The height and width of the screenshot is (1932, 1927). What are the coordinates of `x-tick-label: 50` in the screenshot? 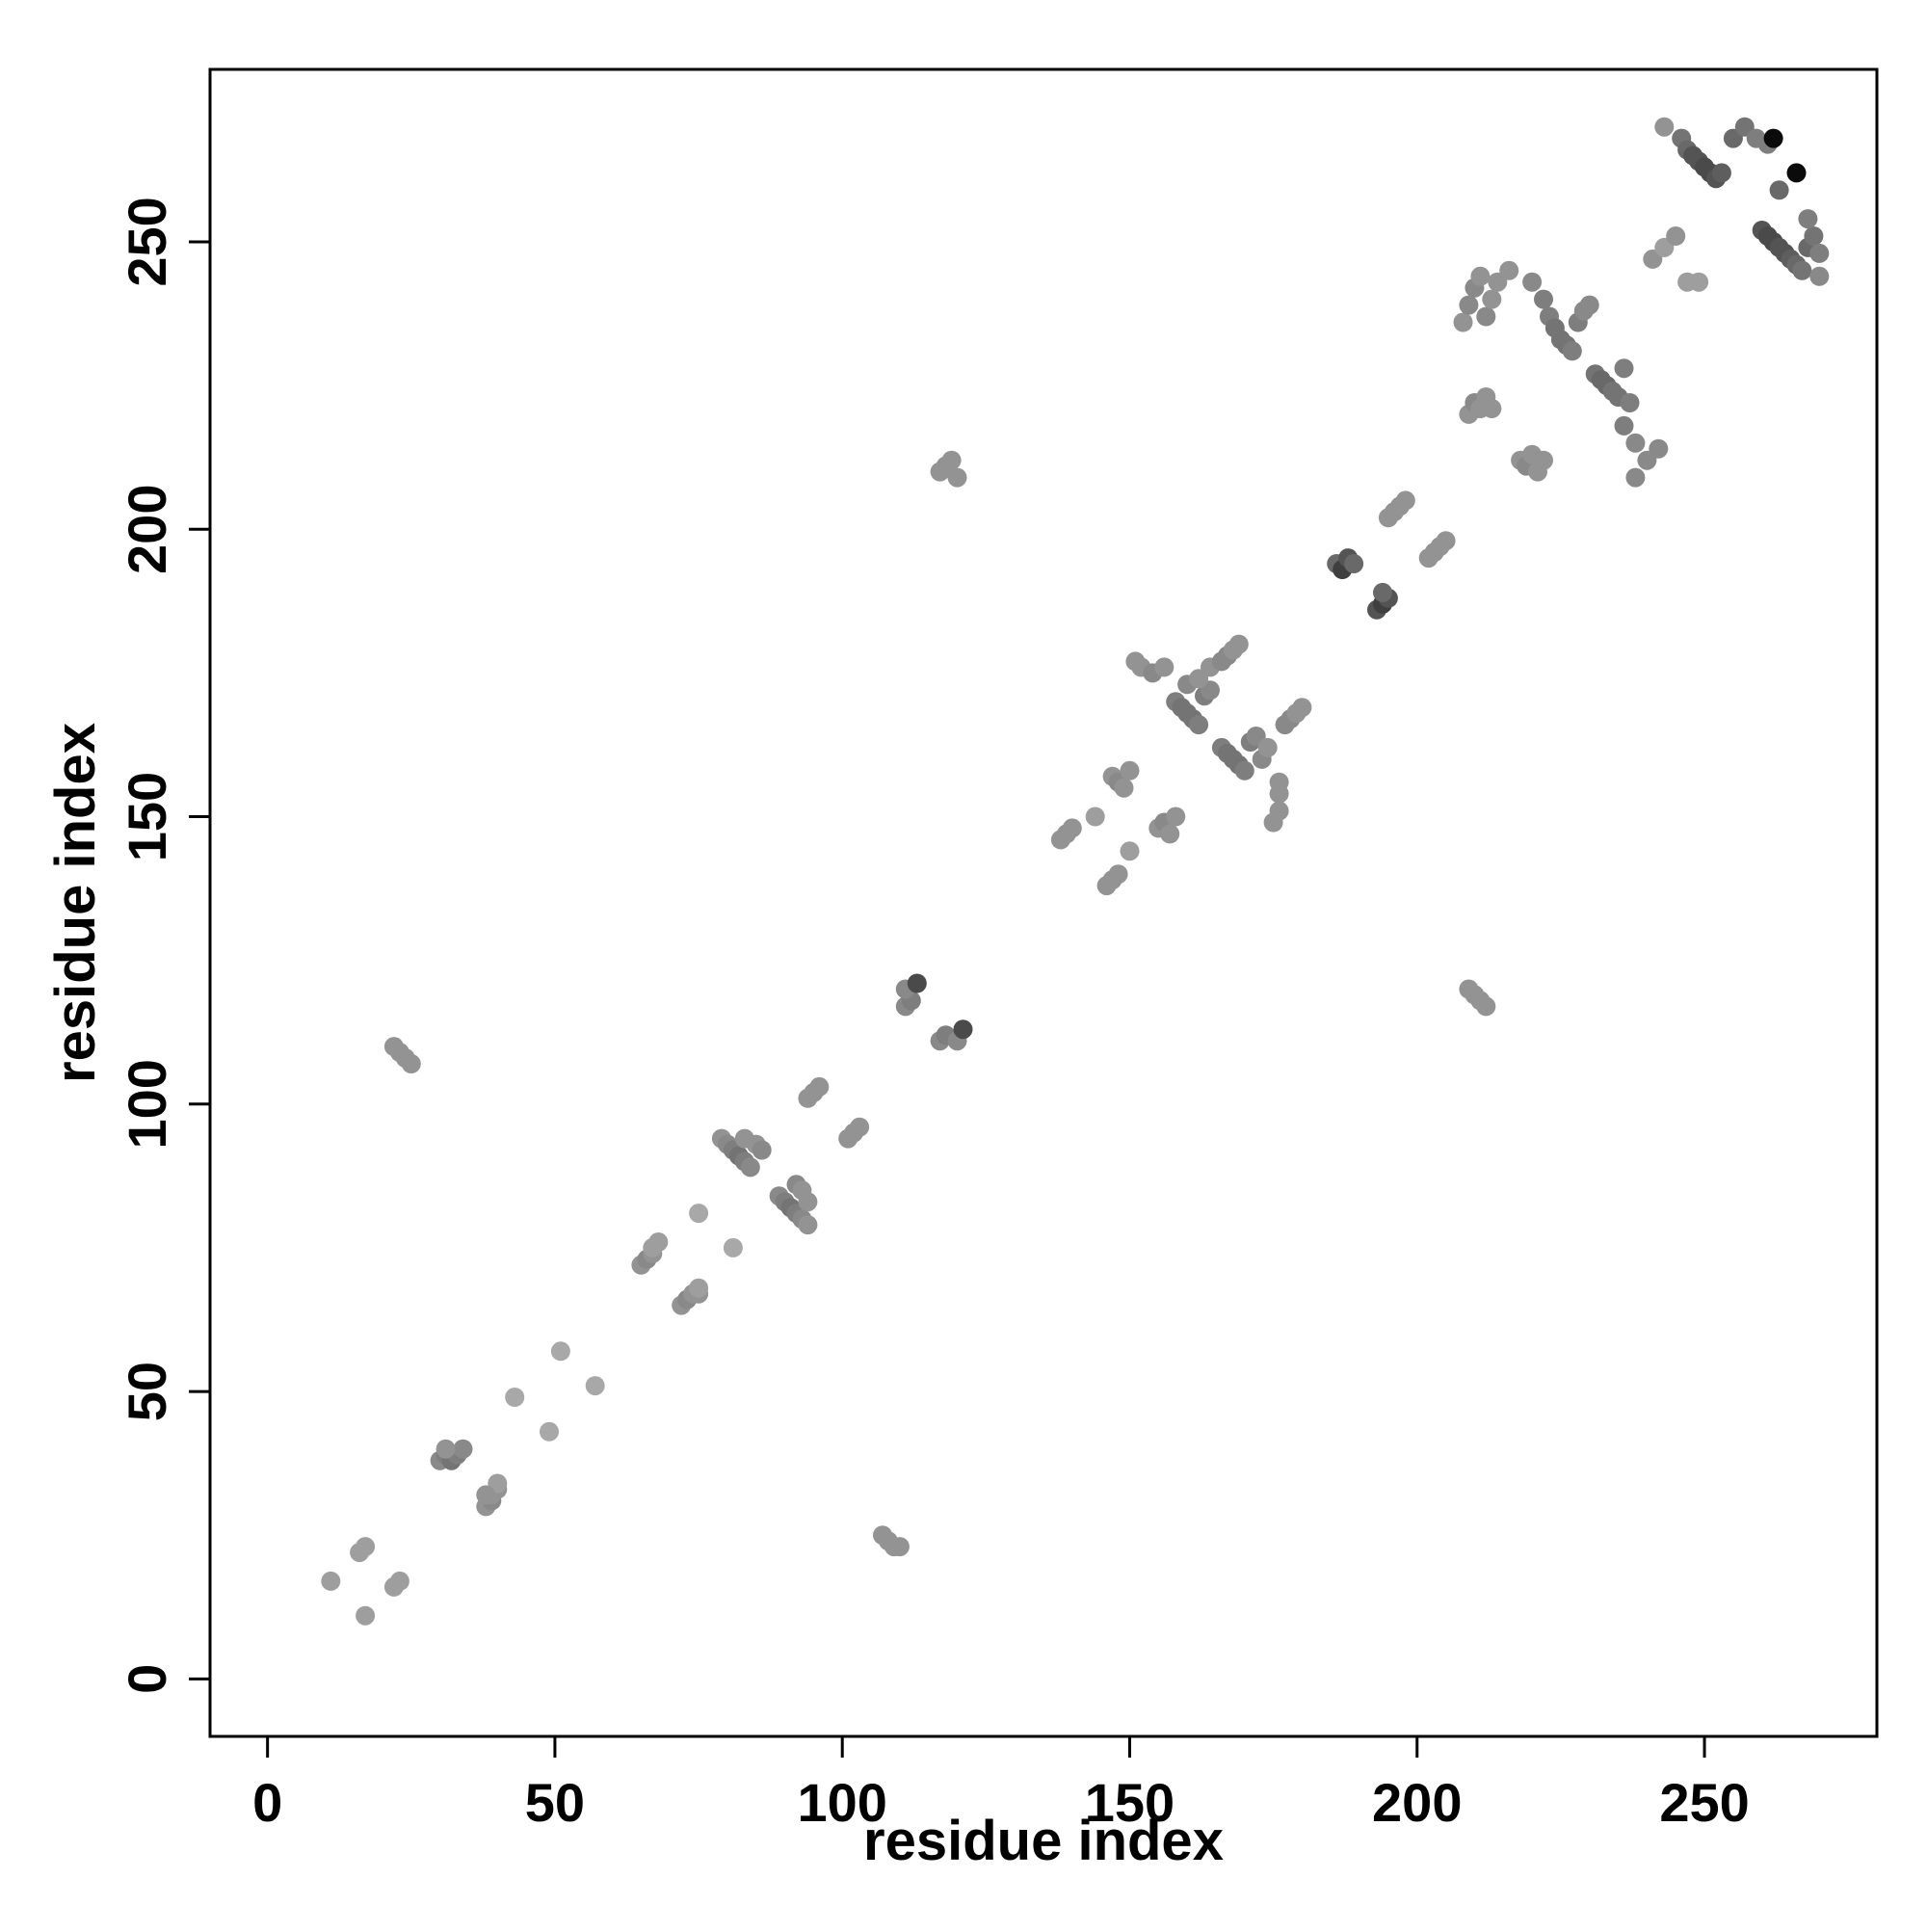 It's located at (555, 1802).